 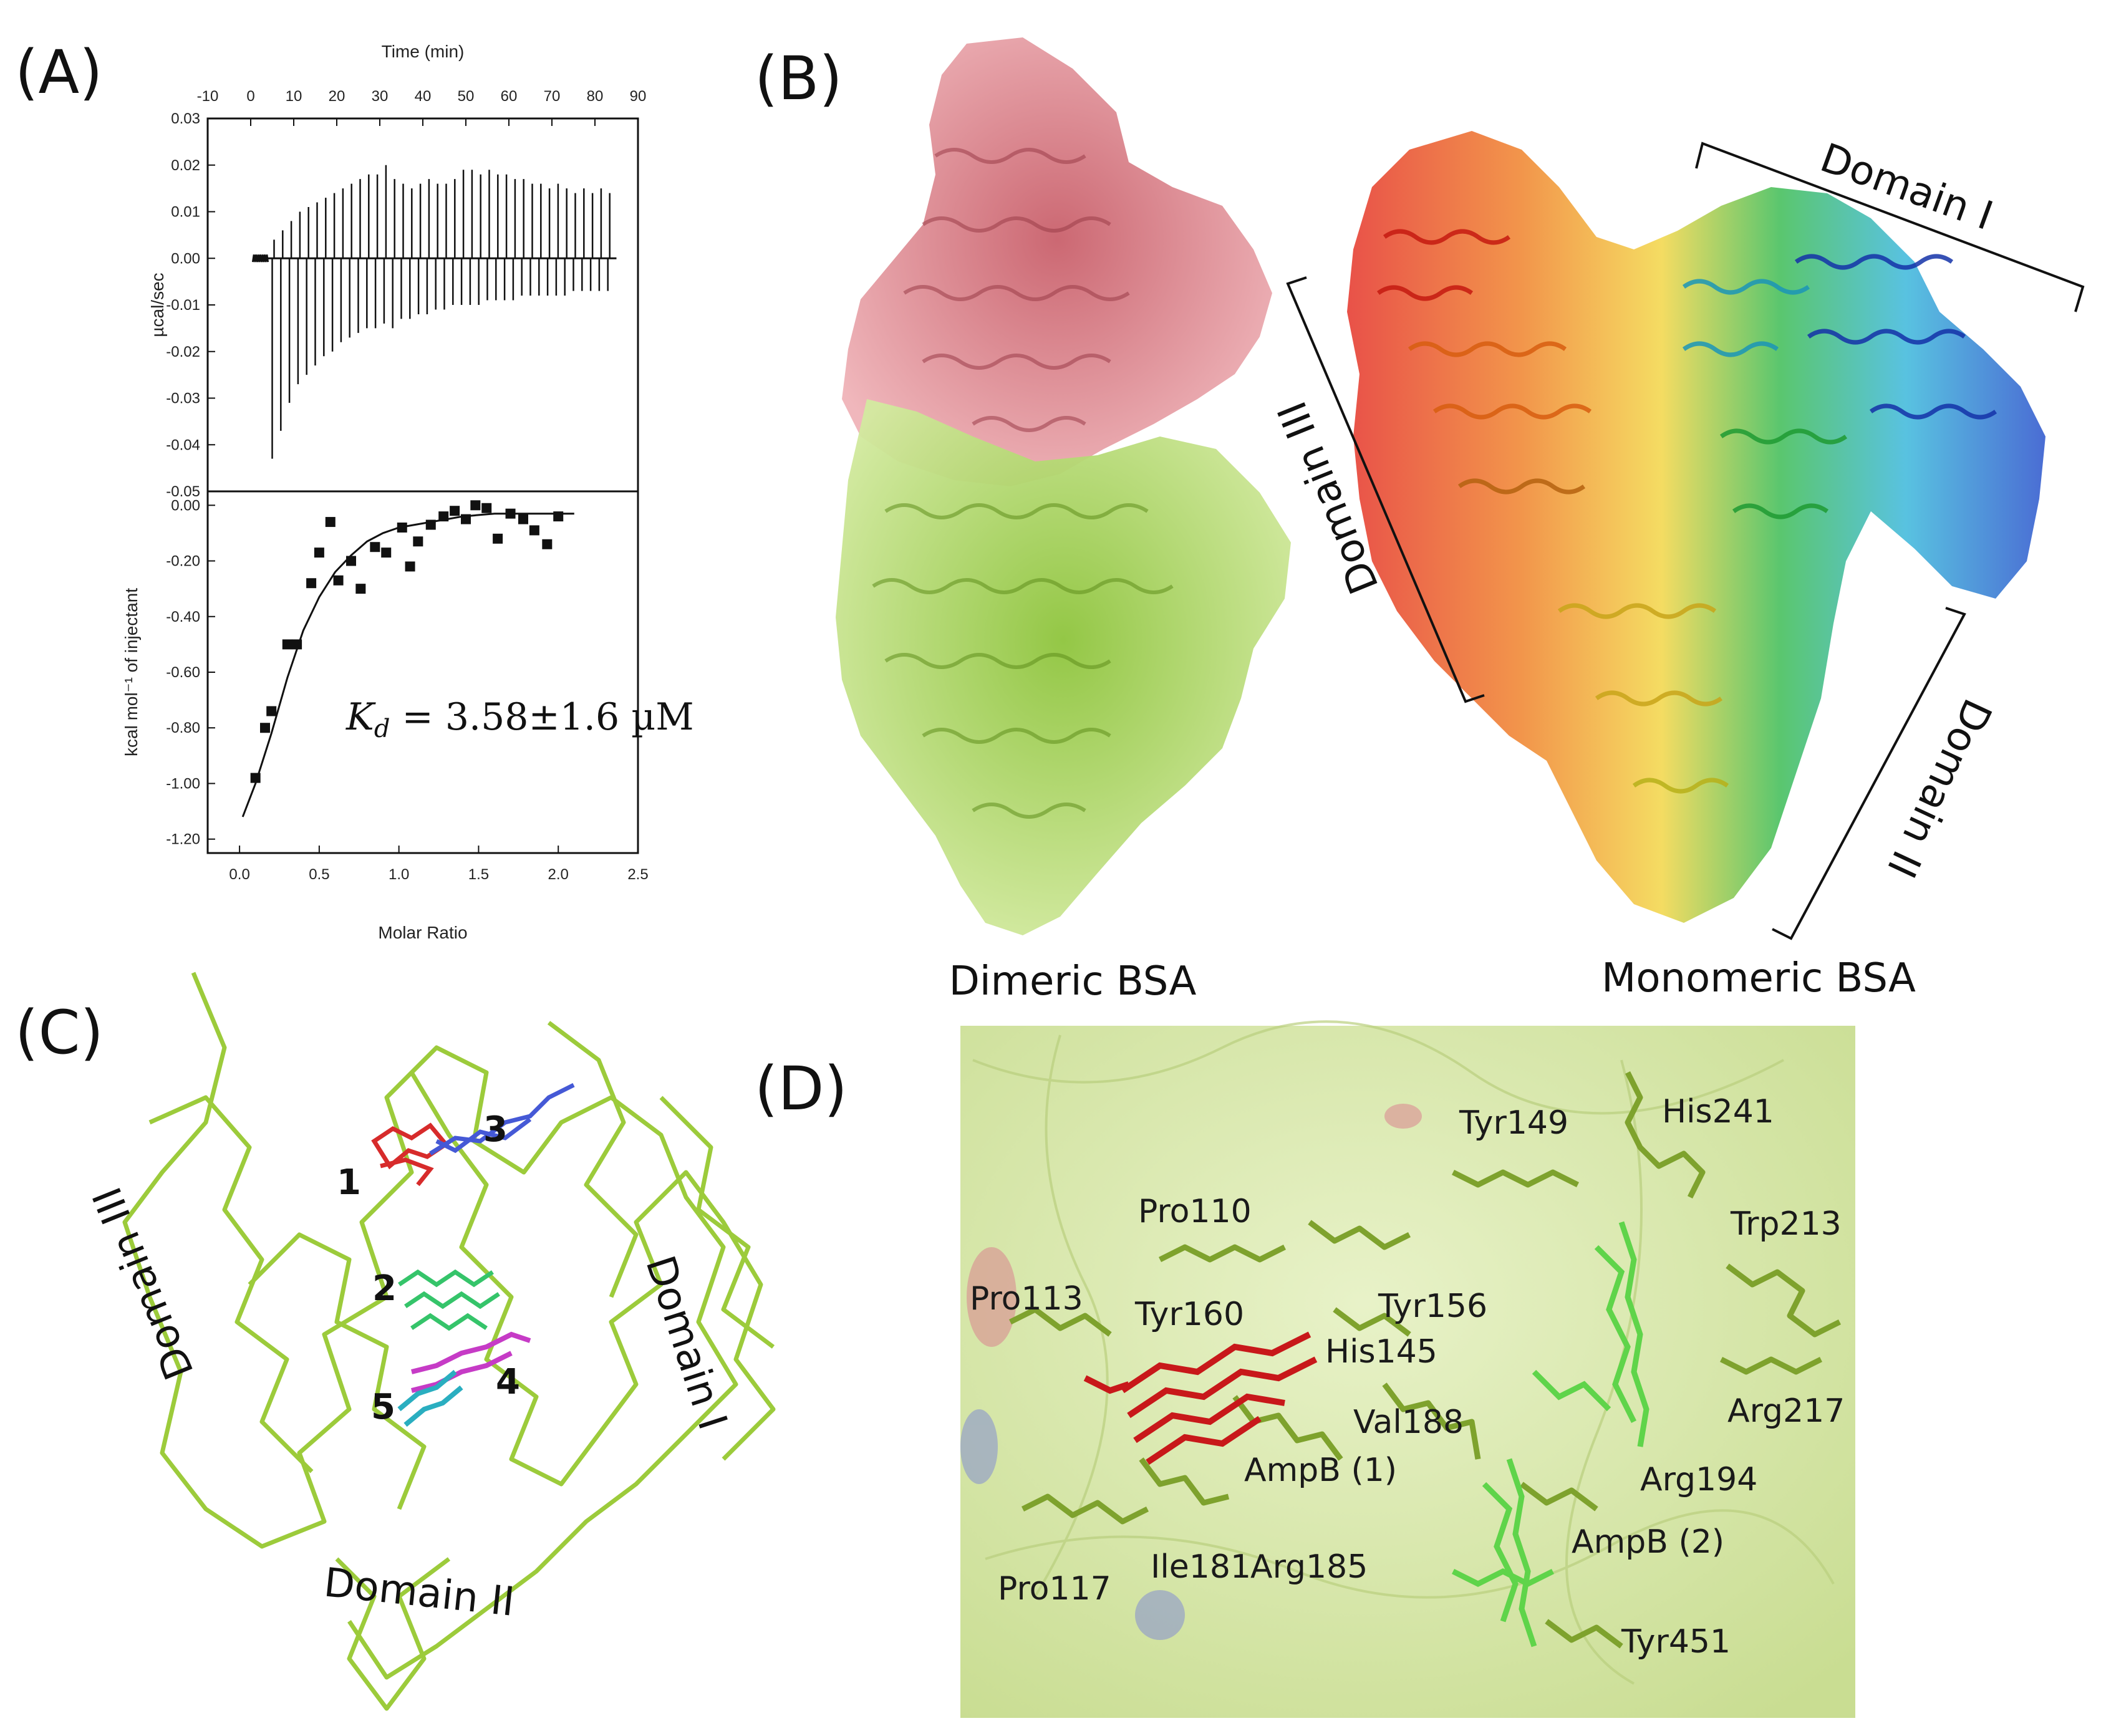 What do you see at coordinates (208, 97) in the screenshot?
I see `time-tick-label: -10` at bounding box center [208, 97].